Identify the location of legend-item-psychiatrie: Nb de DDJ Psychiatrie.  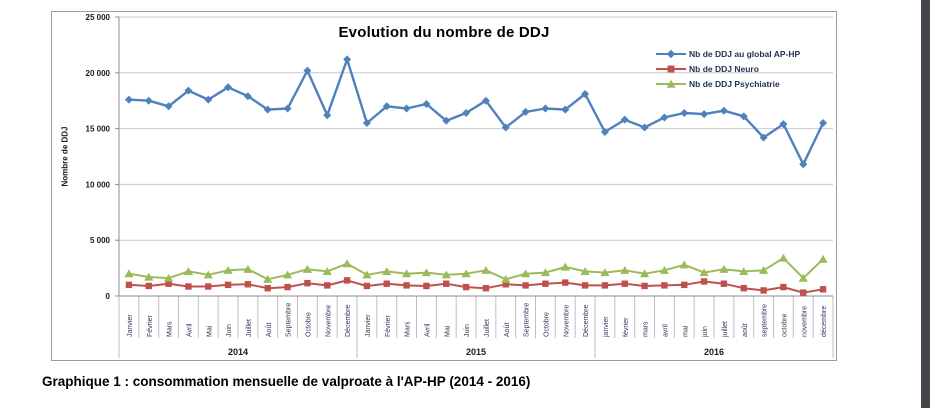
(728, 83).